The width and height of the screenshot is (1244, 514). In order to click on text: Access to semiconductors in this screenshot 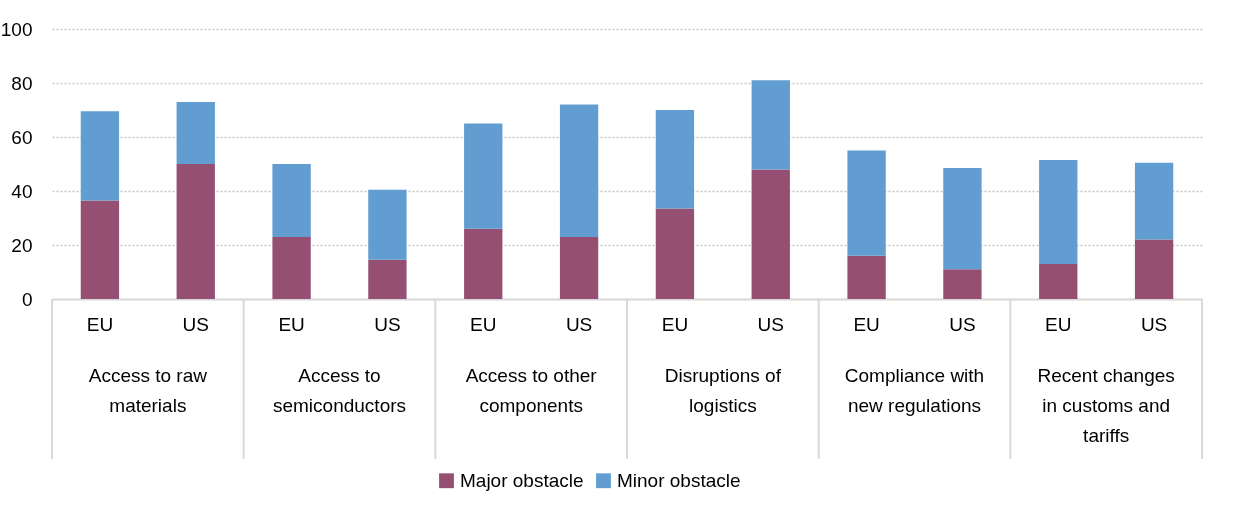, I will do `click(339, 390)`.